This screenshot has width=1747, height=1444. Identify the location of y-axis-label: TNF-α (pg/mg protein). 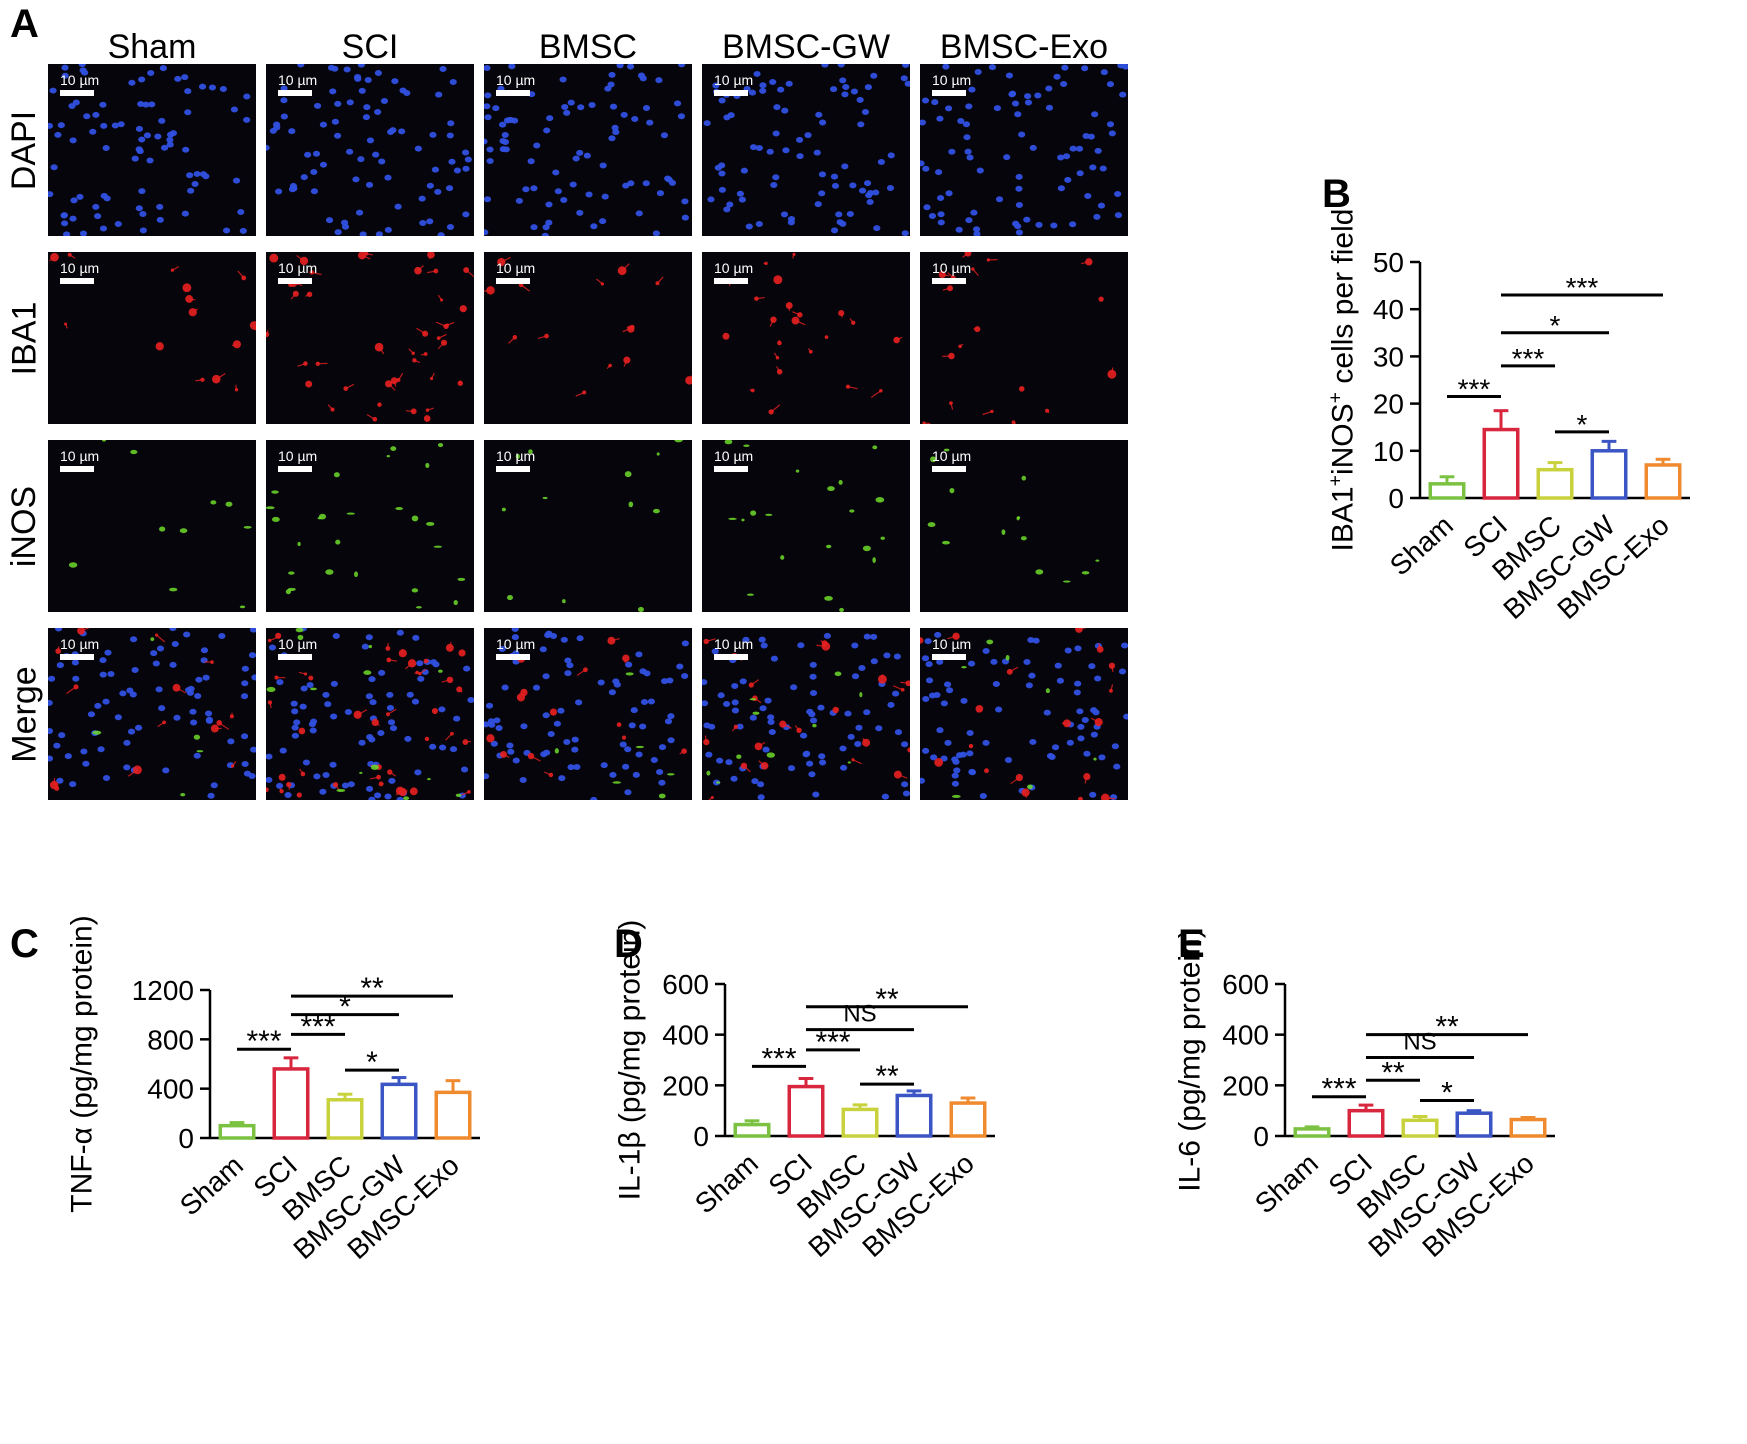
(82, 1064).